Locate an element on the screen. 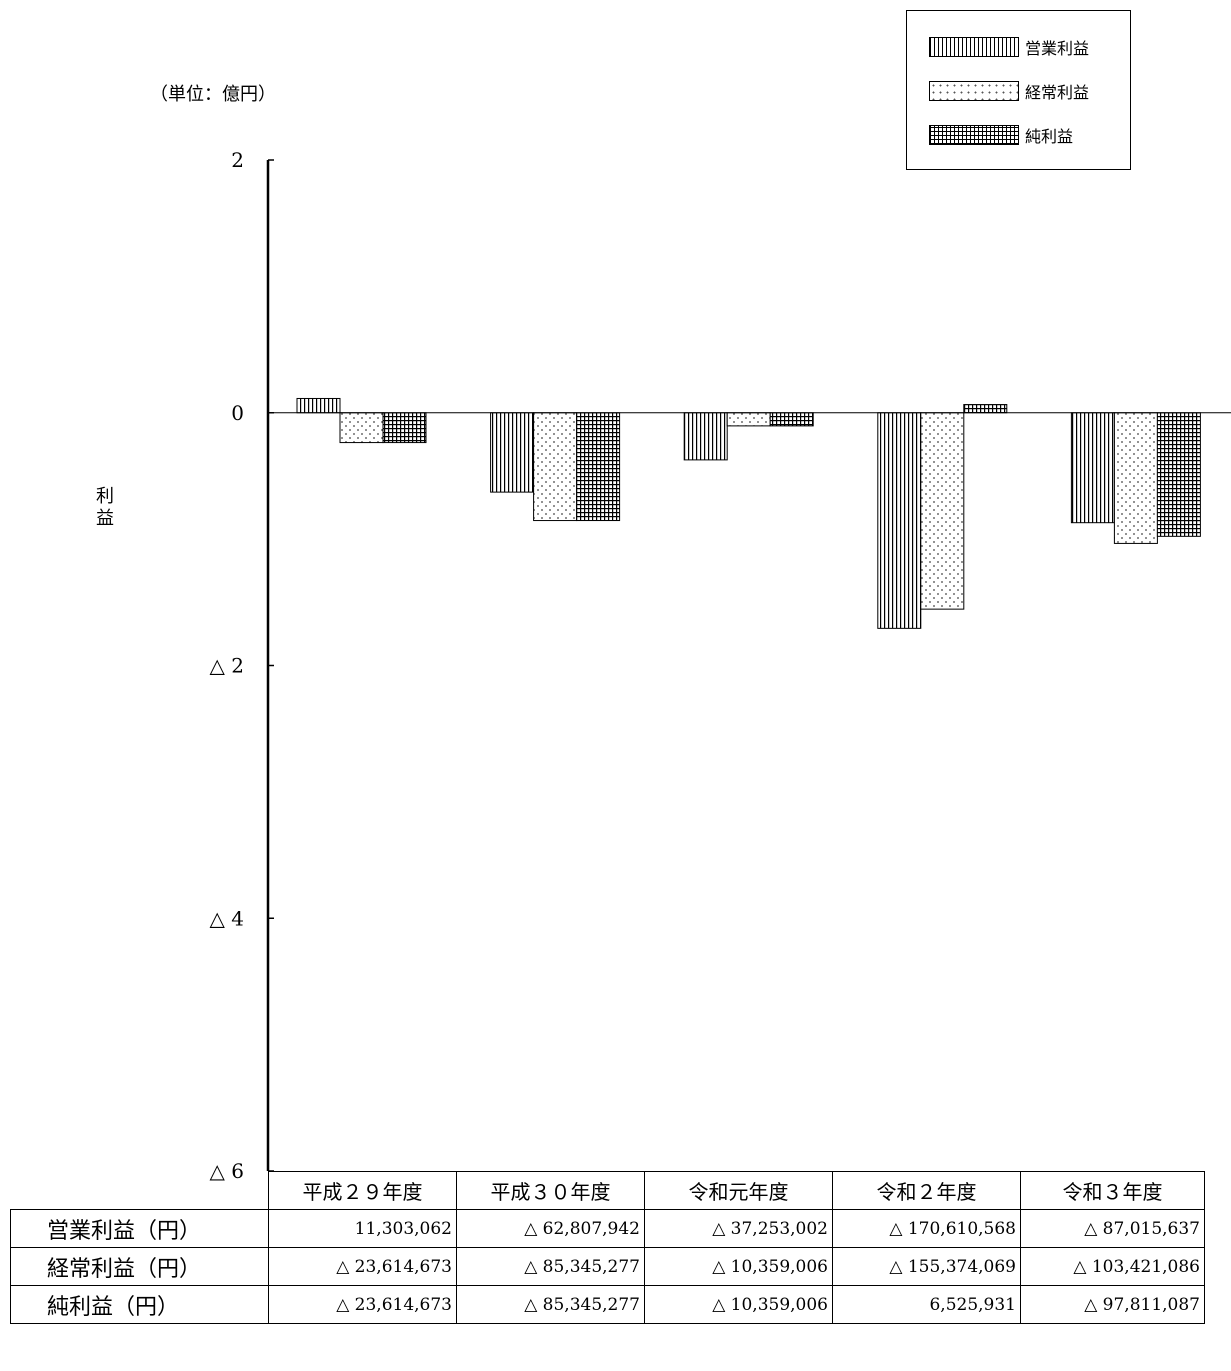  legend-item-ordinary-profit: 経常利益 is located at coordinates (1009, 91).